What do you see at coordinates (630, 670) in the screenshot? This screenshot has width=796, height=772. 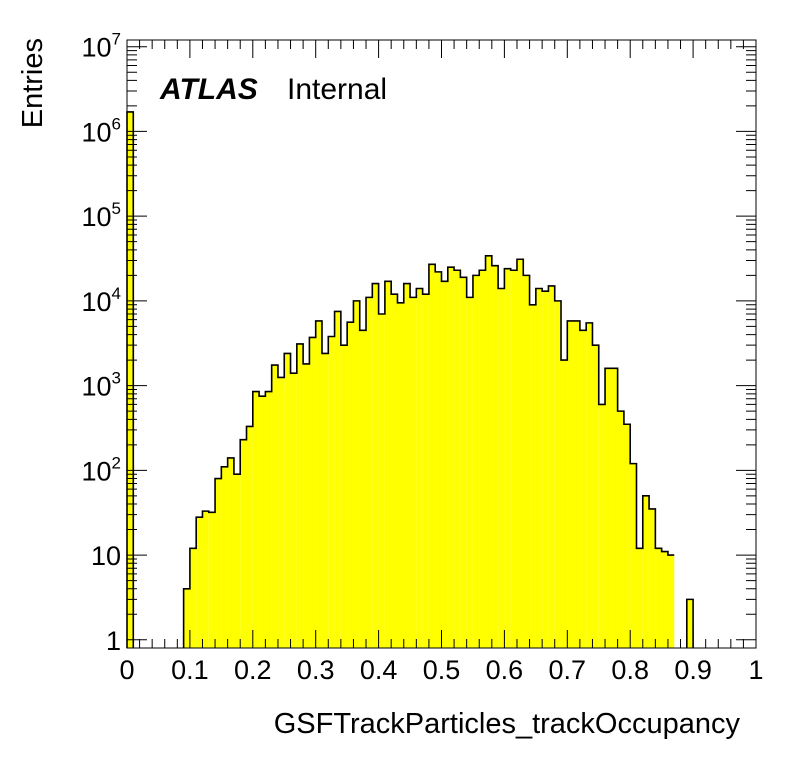 I see `x-tick-label: 0.8` at bounding box center [630, 670].